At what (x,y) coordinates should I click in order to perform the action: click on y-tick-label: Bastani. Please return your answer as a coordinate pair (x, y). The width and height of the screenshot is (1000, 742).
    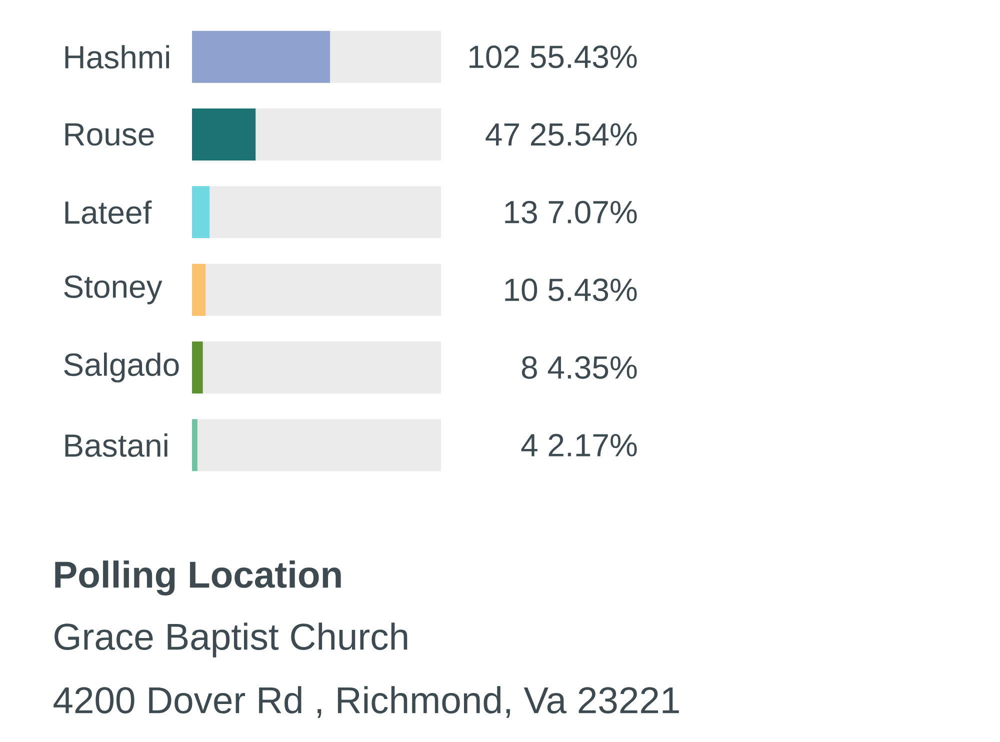
    Looking at the image, I should click on (116, 445).